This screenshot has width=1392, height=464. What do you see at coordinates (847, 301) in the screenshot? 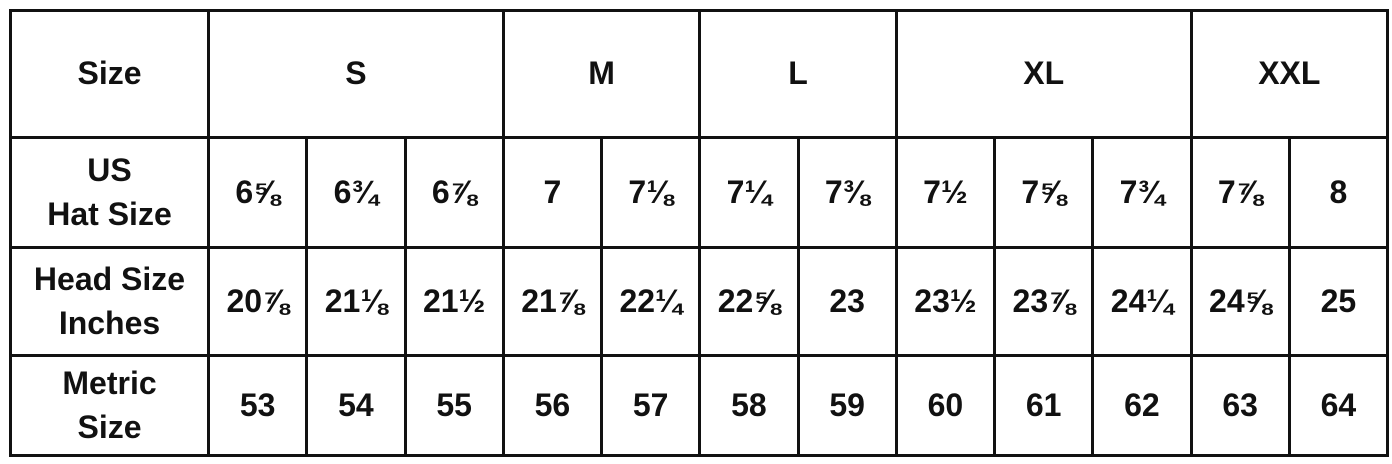
I see `head-size-inches-cell: 23` at bounding box center [847, 301].